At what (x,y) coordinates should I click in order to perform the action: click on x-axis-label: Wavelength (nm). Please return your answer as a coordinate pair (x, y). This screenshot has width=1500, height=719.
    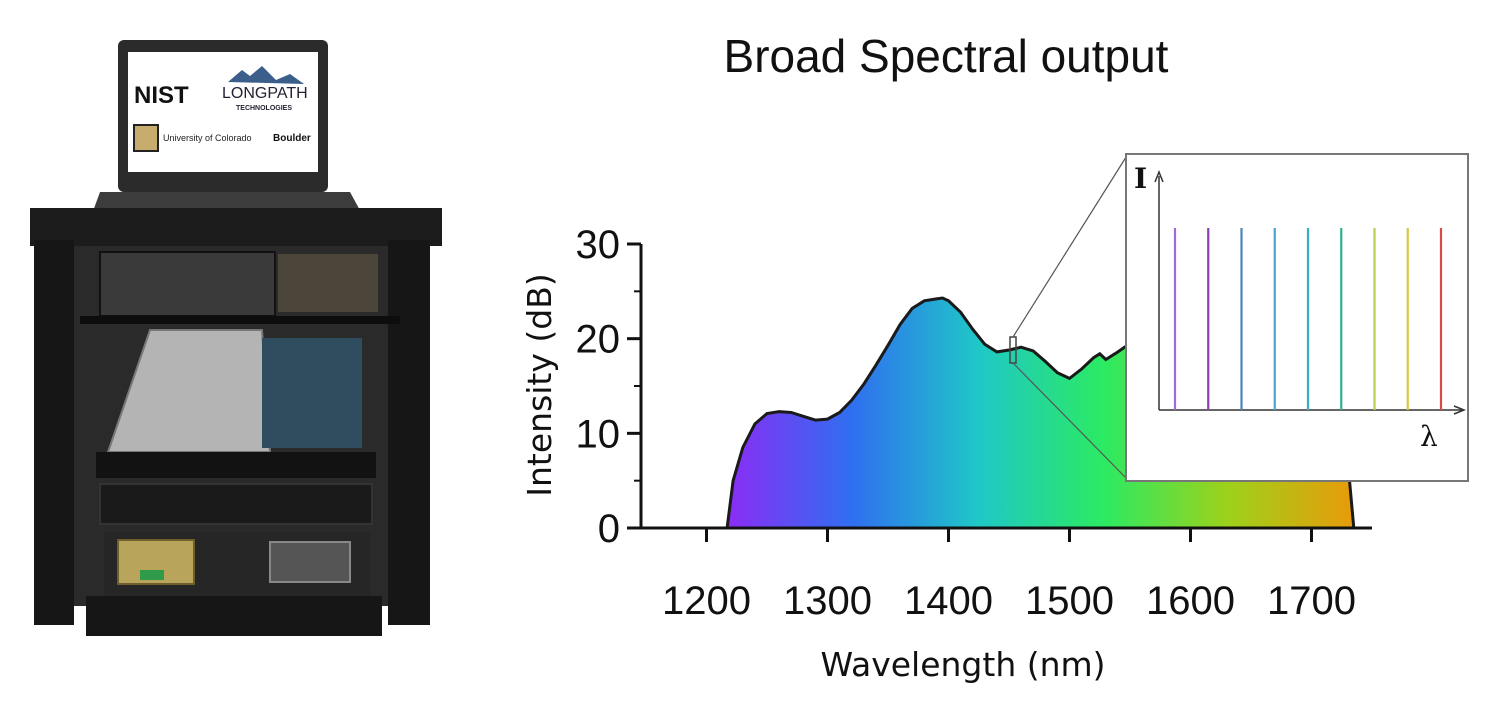
    Looking at the image, I should click on (962, 664).